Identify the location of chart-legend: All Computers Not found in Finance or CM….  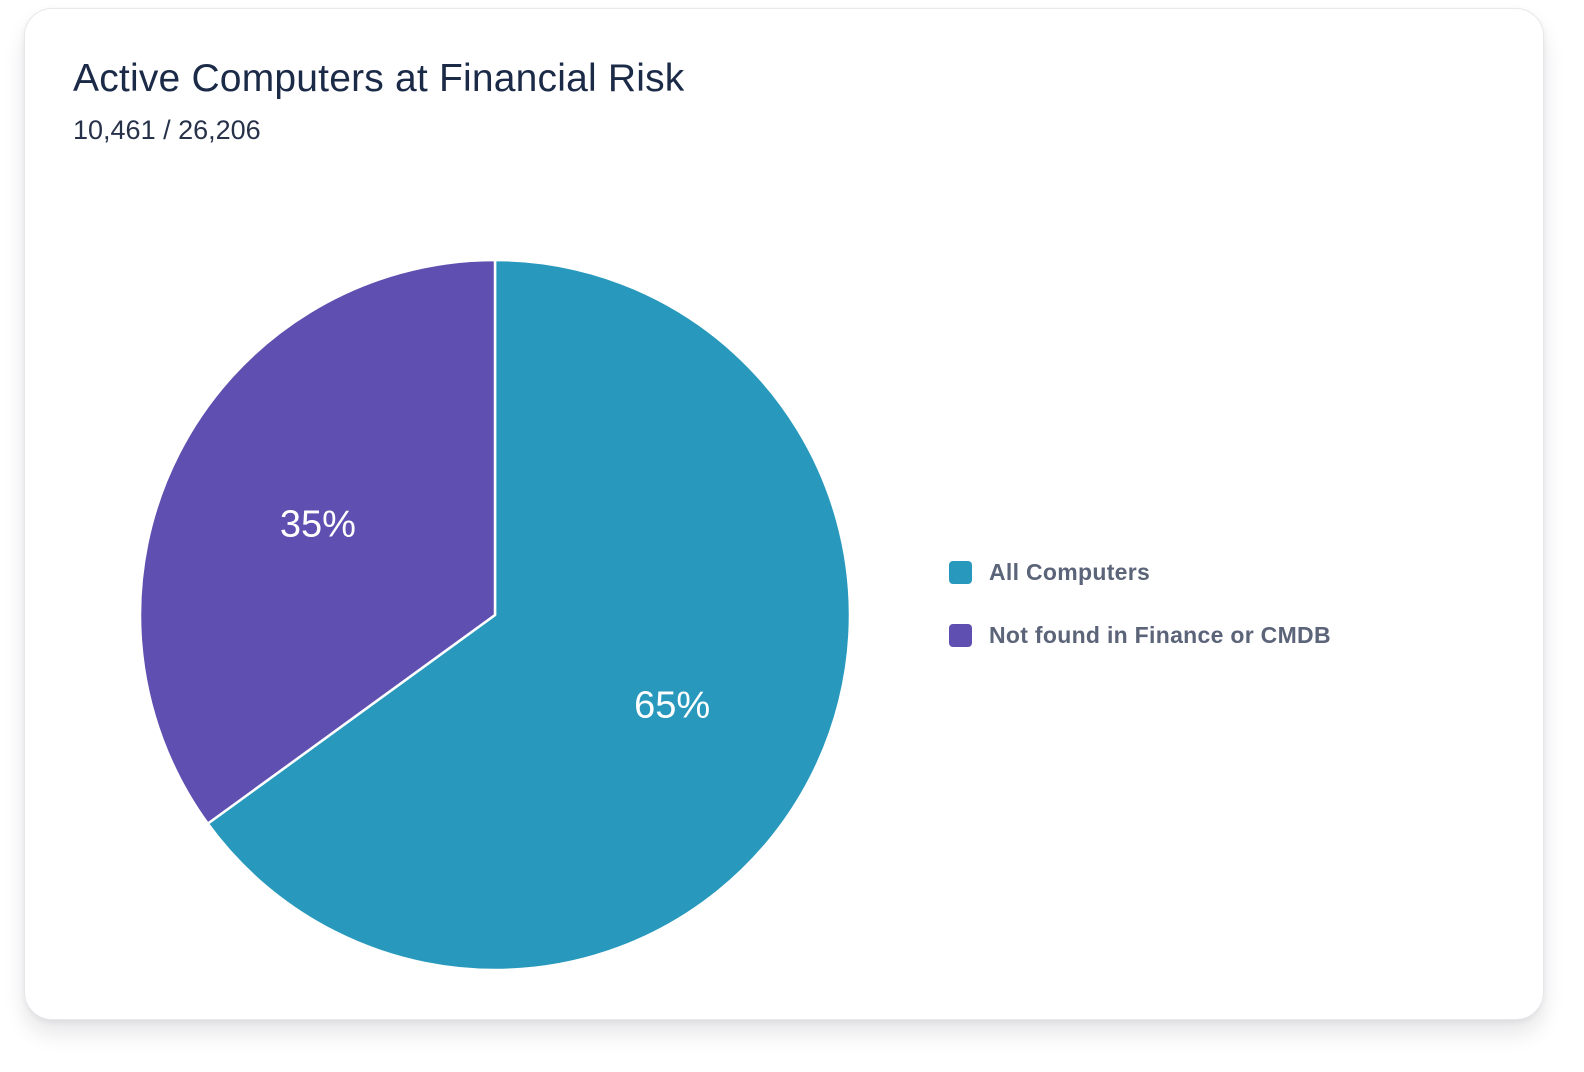
(1140, 620).